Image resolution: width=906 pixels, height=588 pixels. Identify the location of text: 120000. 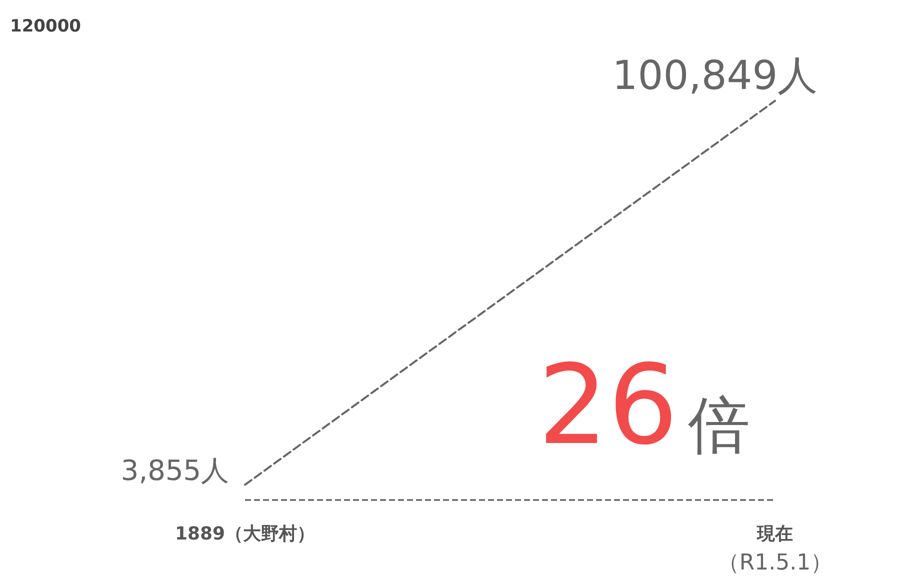
(46, 26).